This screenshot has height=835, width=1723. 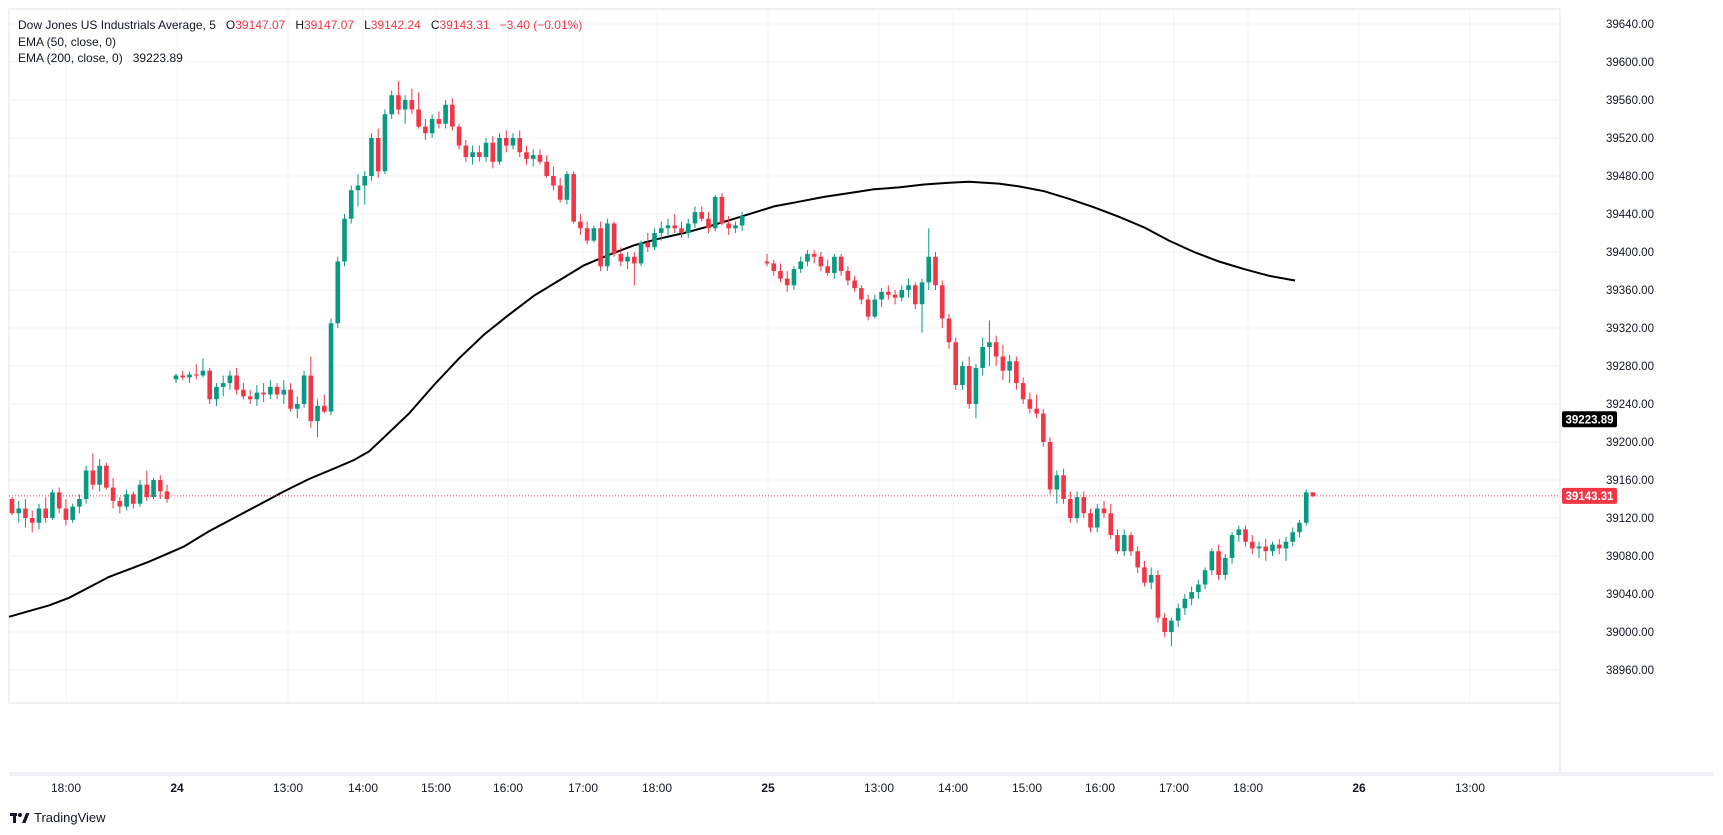 What do you see at coordinates (300, 42) in the screenshot?
I see `ema50-row: EMA (50, close, 0)` at bounding box center [300, 42].